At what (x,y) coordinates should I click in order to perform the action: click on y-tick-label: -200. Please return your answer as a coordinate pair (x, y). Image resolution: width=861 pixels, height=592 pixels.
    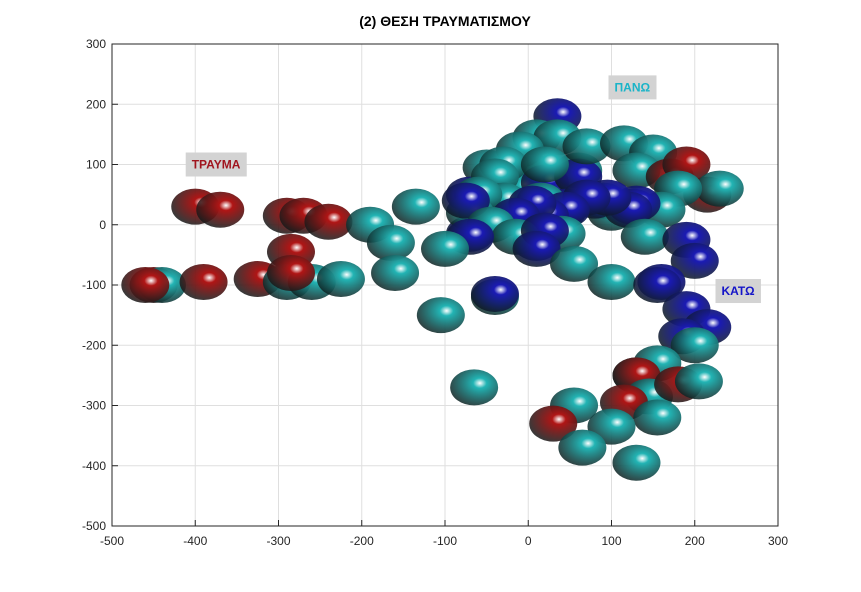
    Looking at the image, I should click on (94, 345).